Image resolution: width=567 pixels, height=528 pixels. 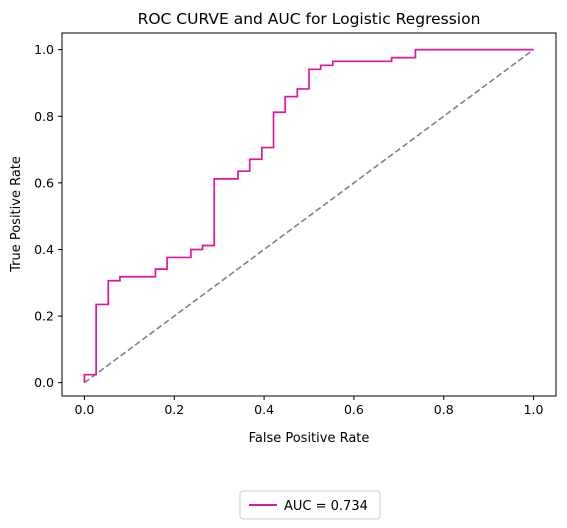 What do you see at coordinates (44, 249) in the screenshot?
I see `y-tick-label: 0.4` at bounding box center [44, 249].